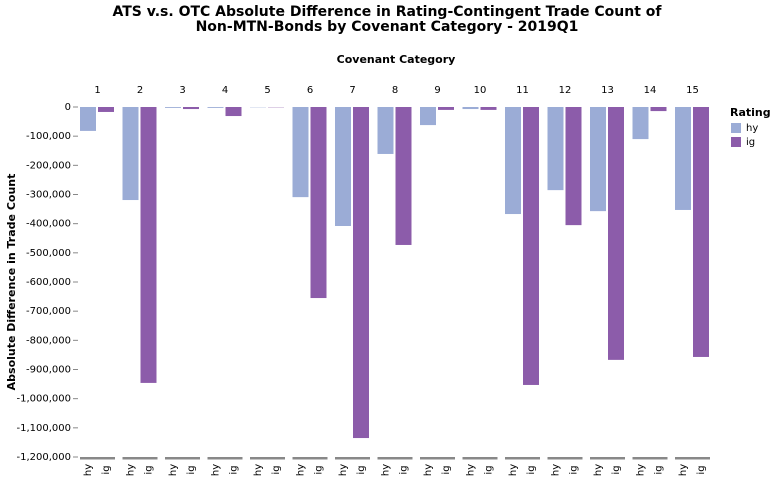  What do you see at coordinates (11, 282) in the screenshot?
I see `y-axis-title: Absolute Difference in Trade Count` at bounding box center [11, 282].